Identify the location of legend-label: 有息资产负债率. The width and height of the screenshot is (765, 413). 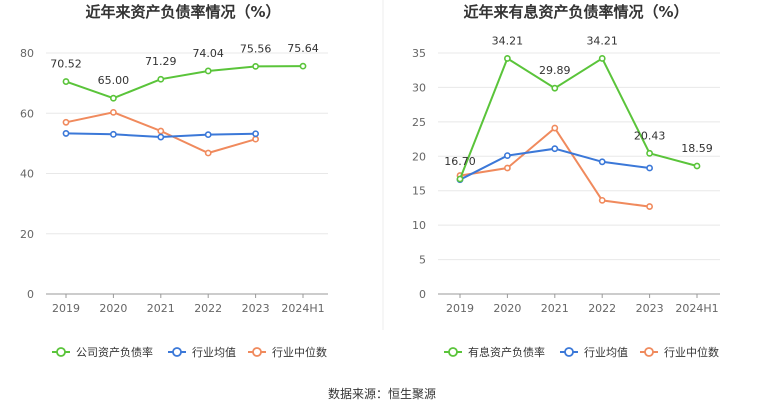
(506, 352).